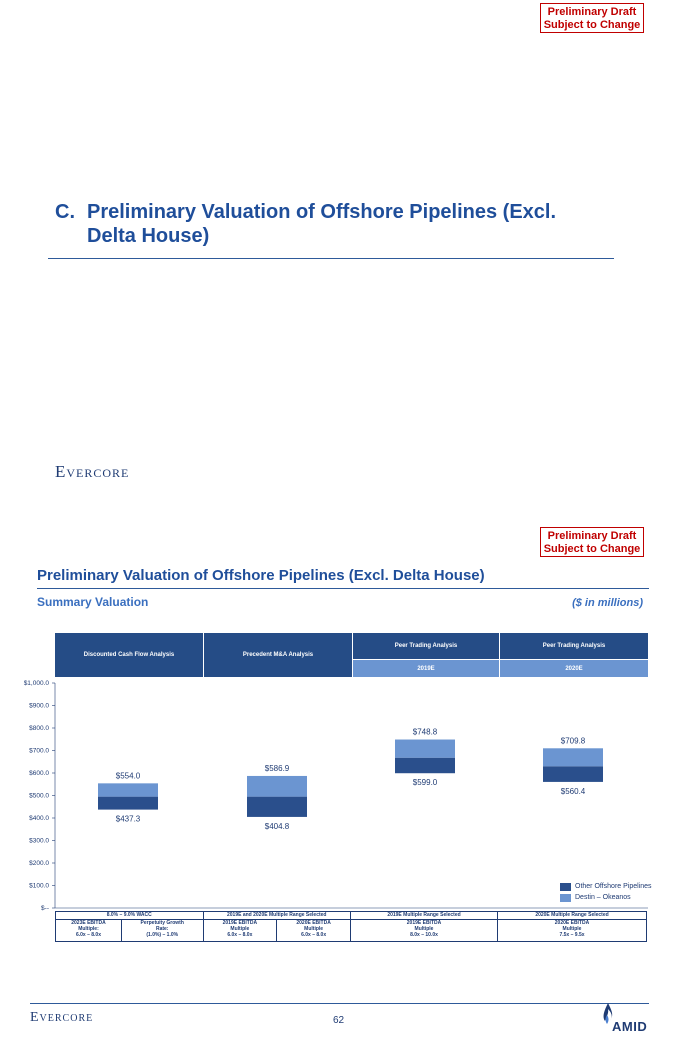 The width and height of the screenshot is (680, 1049). Describe the element at coordinates (573, 791) in the screenshot. I see `low-value-label: $560.4` at that location.